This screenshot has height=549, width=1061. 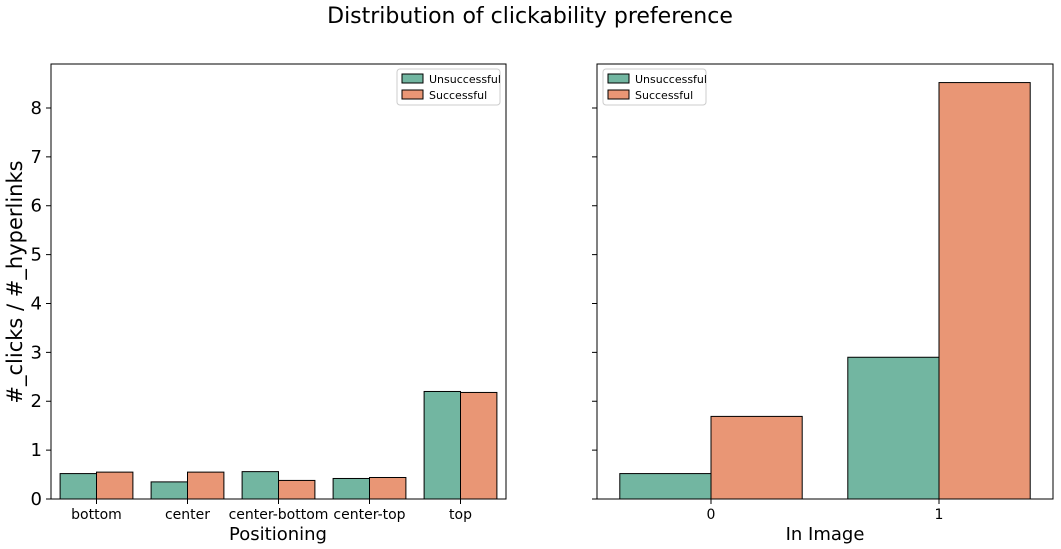 I want to click on left-bar-unsuccessful-center-top, so click(x=351, y=488).